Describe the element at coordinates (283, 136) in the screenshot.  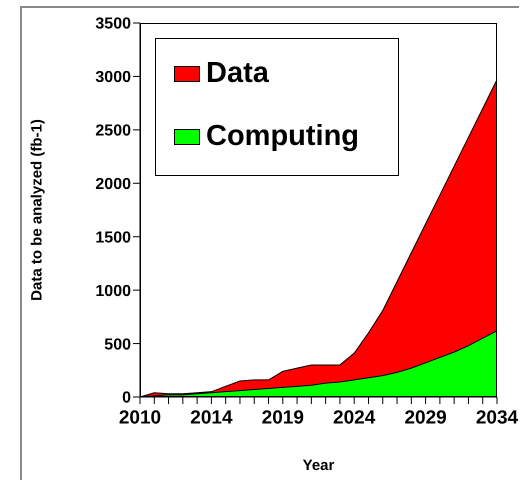
I see `legend-label: Computing` at that location.